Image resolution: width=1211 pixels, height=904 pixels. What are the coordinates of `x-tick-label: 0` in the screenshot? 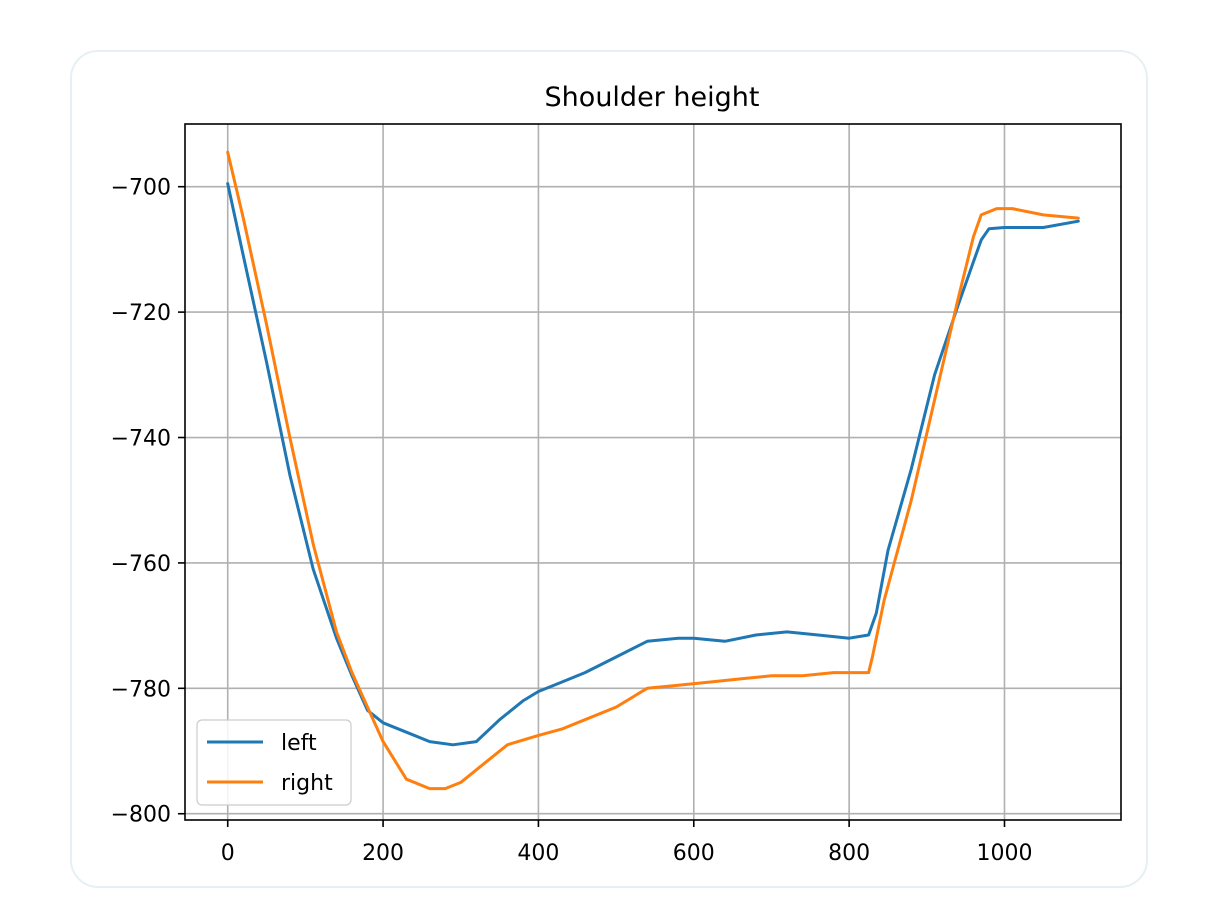 It's located at (228, 853).